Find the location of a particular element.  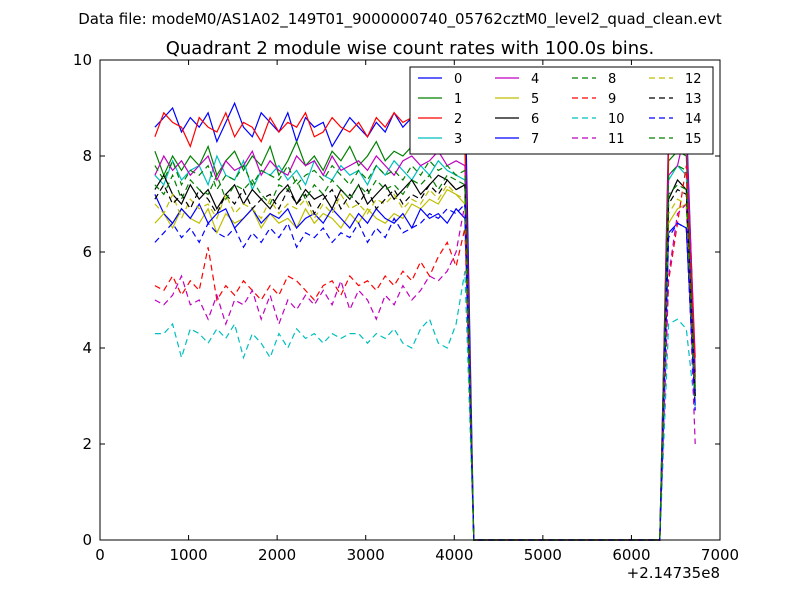

x-tick-label: 6000 is located at coordinates (631, 555).